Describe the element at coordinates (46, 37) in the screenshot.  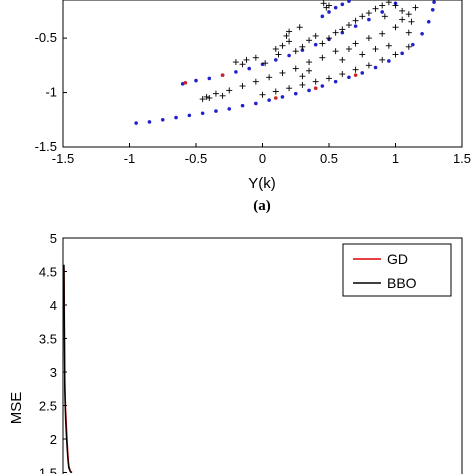
I see `scatter-y-tick-label: -0.5` at that location.